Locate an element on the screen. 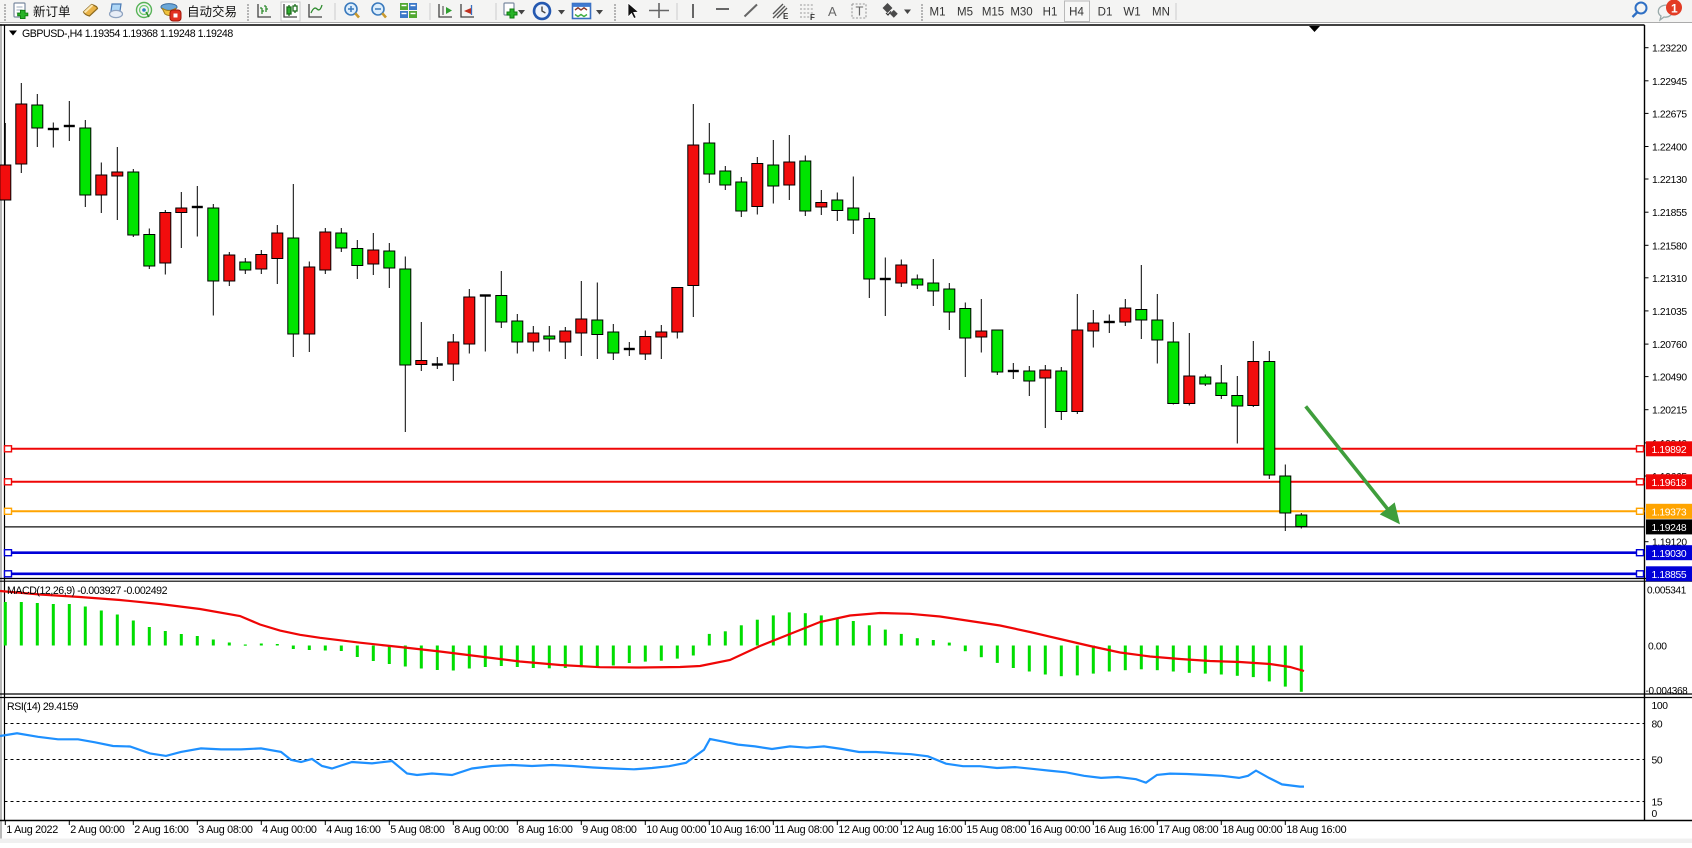 Image resolution: width=1692 pixels, height=848 pixels. svg-text: 8 Aug 00:00 is located at coordinates (481, 830).